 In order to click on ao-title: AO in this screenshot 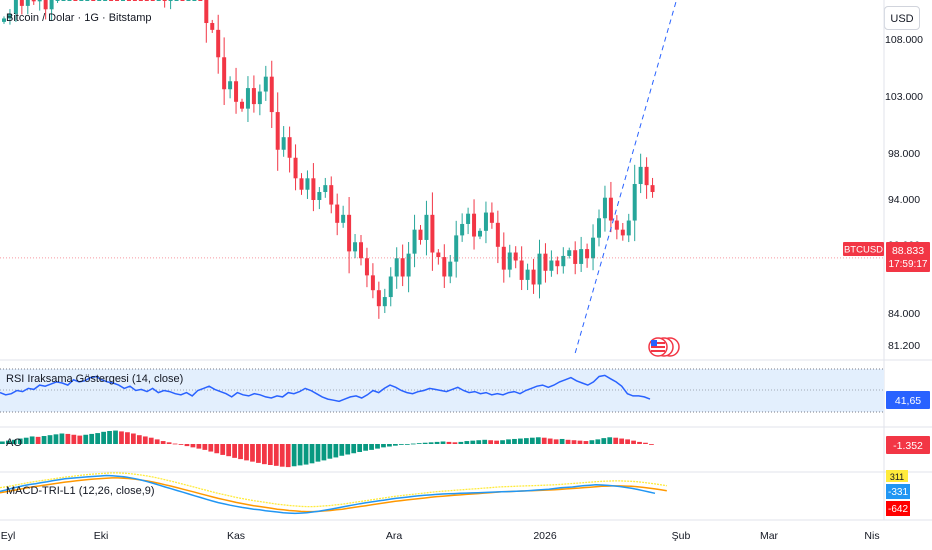, I will do `click(14, 443)`.